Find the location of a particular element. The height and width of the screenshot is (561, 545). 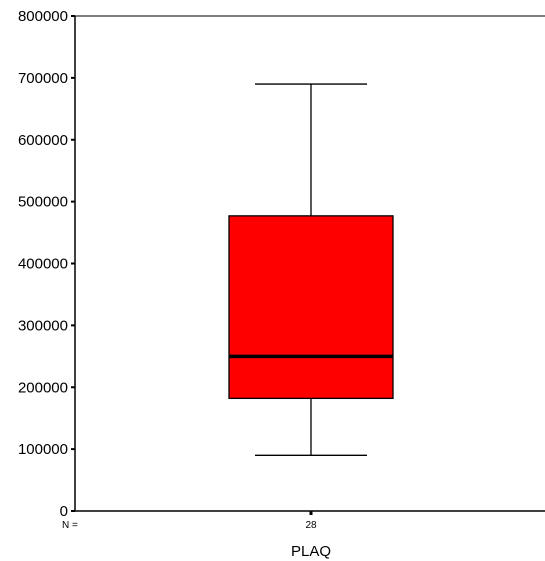

y-tick-label: 300000 is located at coordinates (43, 325).